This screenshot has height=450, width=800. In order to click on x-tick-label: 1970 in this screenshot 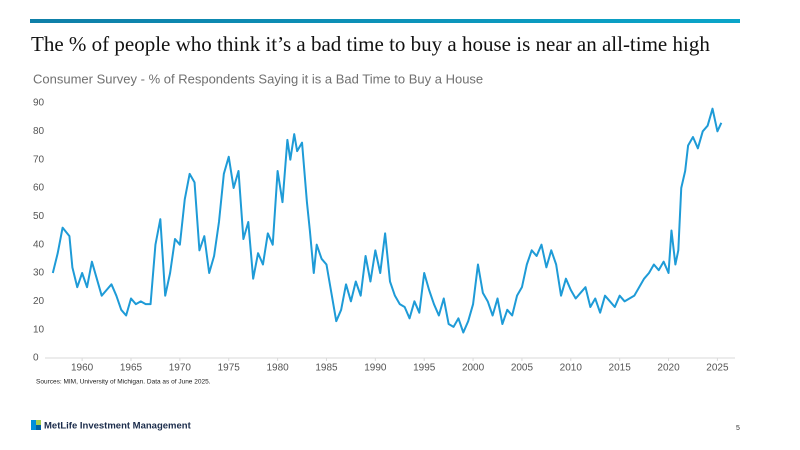, I will do `click(180, 368)`.